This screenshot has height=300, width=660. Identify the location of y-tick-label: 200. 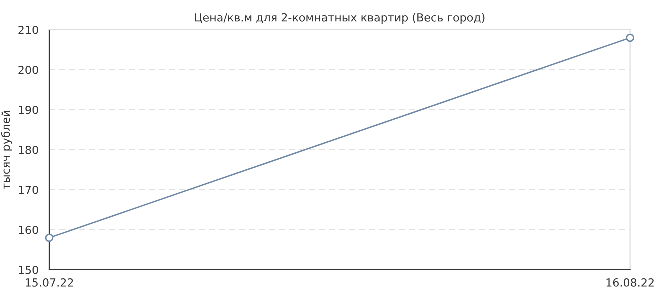
(28, 70).